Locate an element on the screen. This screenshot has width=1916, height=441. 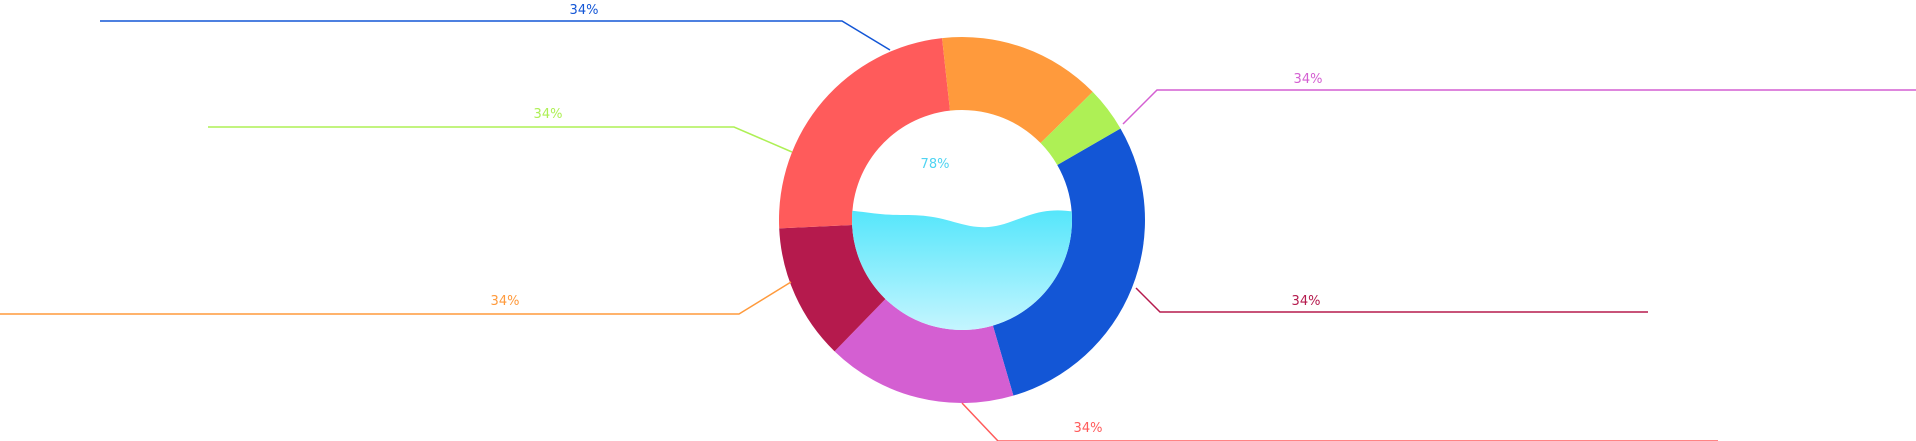
slice-label-2: 34% is located at coordinates (1308, 79).